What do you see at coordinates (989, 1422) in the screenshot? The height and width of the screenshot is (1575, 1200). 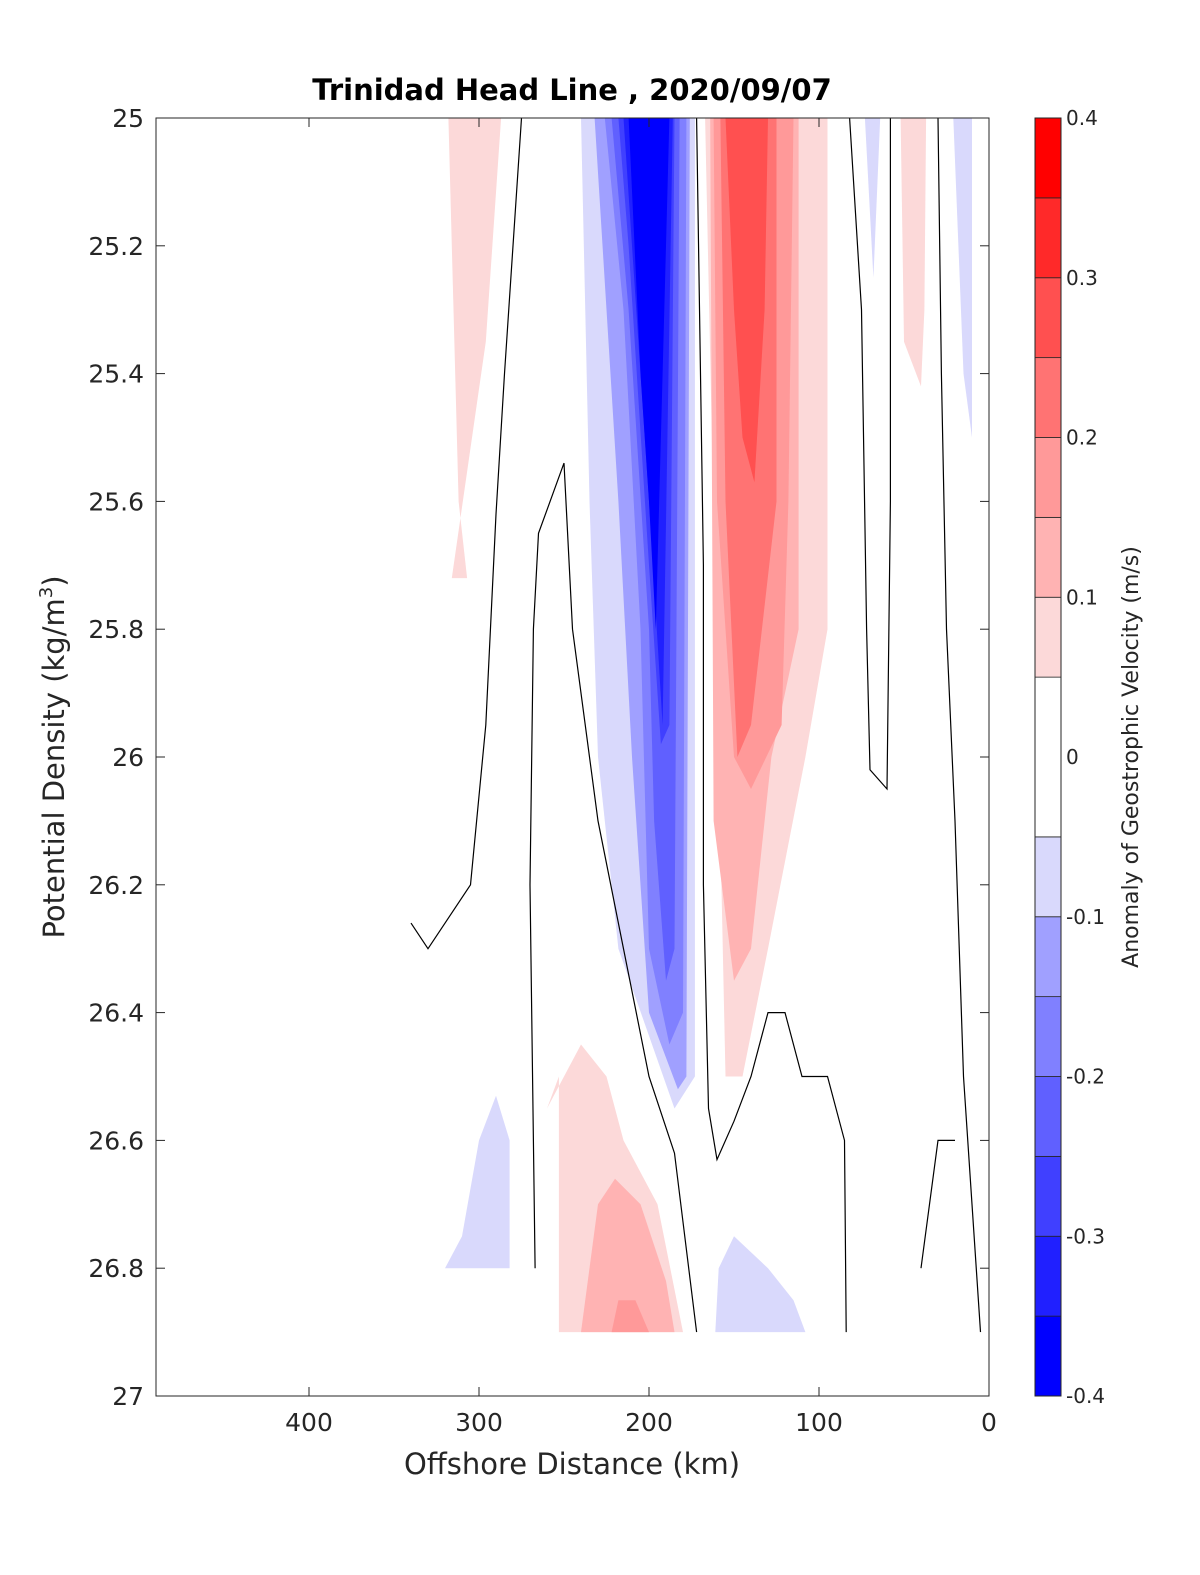 I see `x-tick-label: 0` at bounding box center [989, 1422].